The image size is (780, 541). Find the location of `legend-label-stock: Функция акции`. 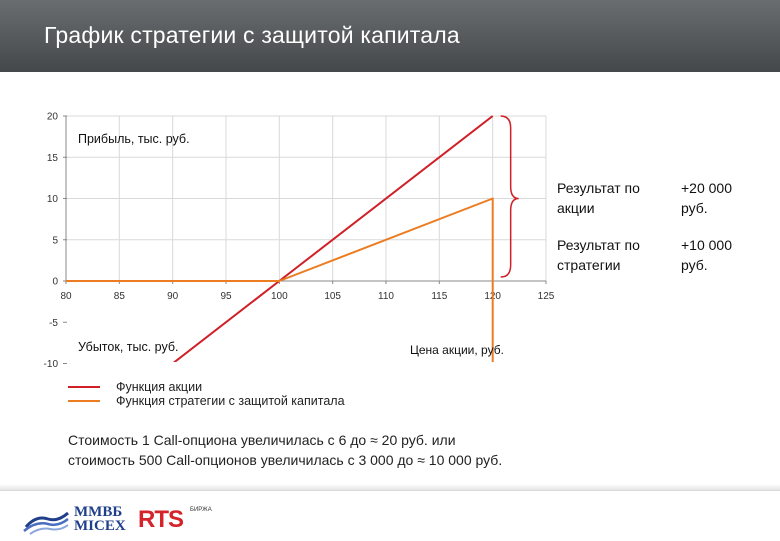

legend-label-stock: Функция акции is located at coordinates (159, 387).